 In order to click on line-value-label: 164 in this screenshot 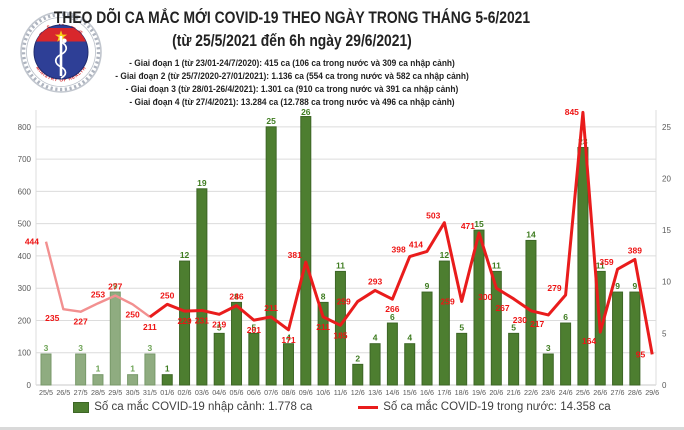, I will do `click(589, 341)`.